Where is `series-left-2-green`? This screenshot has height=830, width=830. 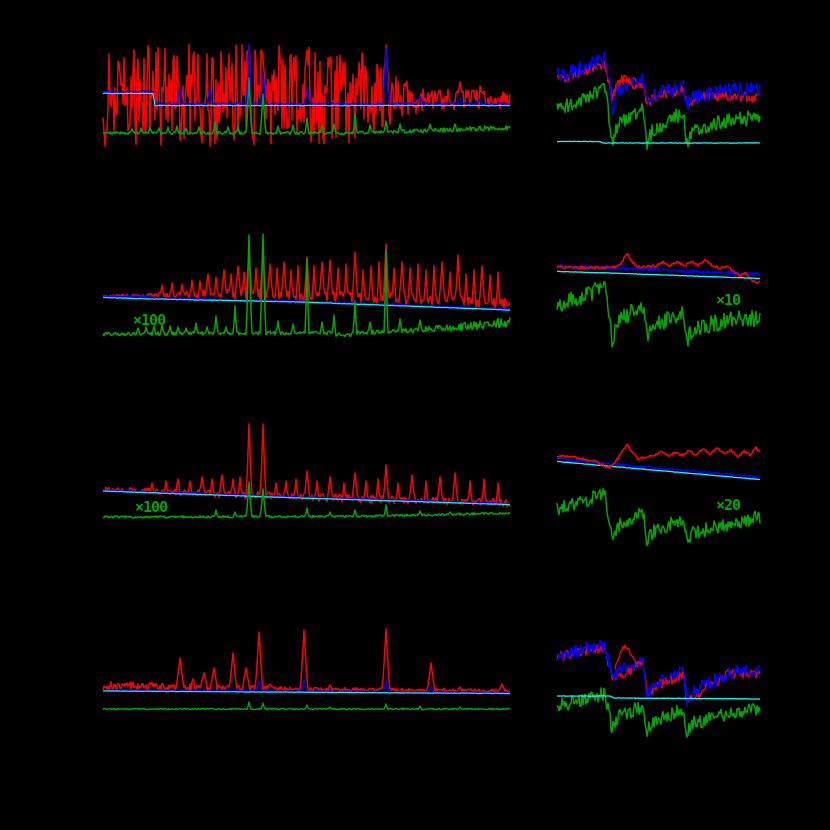
series-left-2-green is located at coordinates (306, 285).